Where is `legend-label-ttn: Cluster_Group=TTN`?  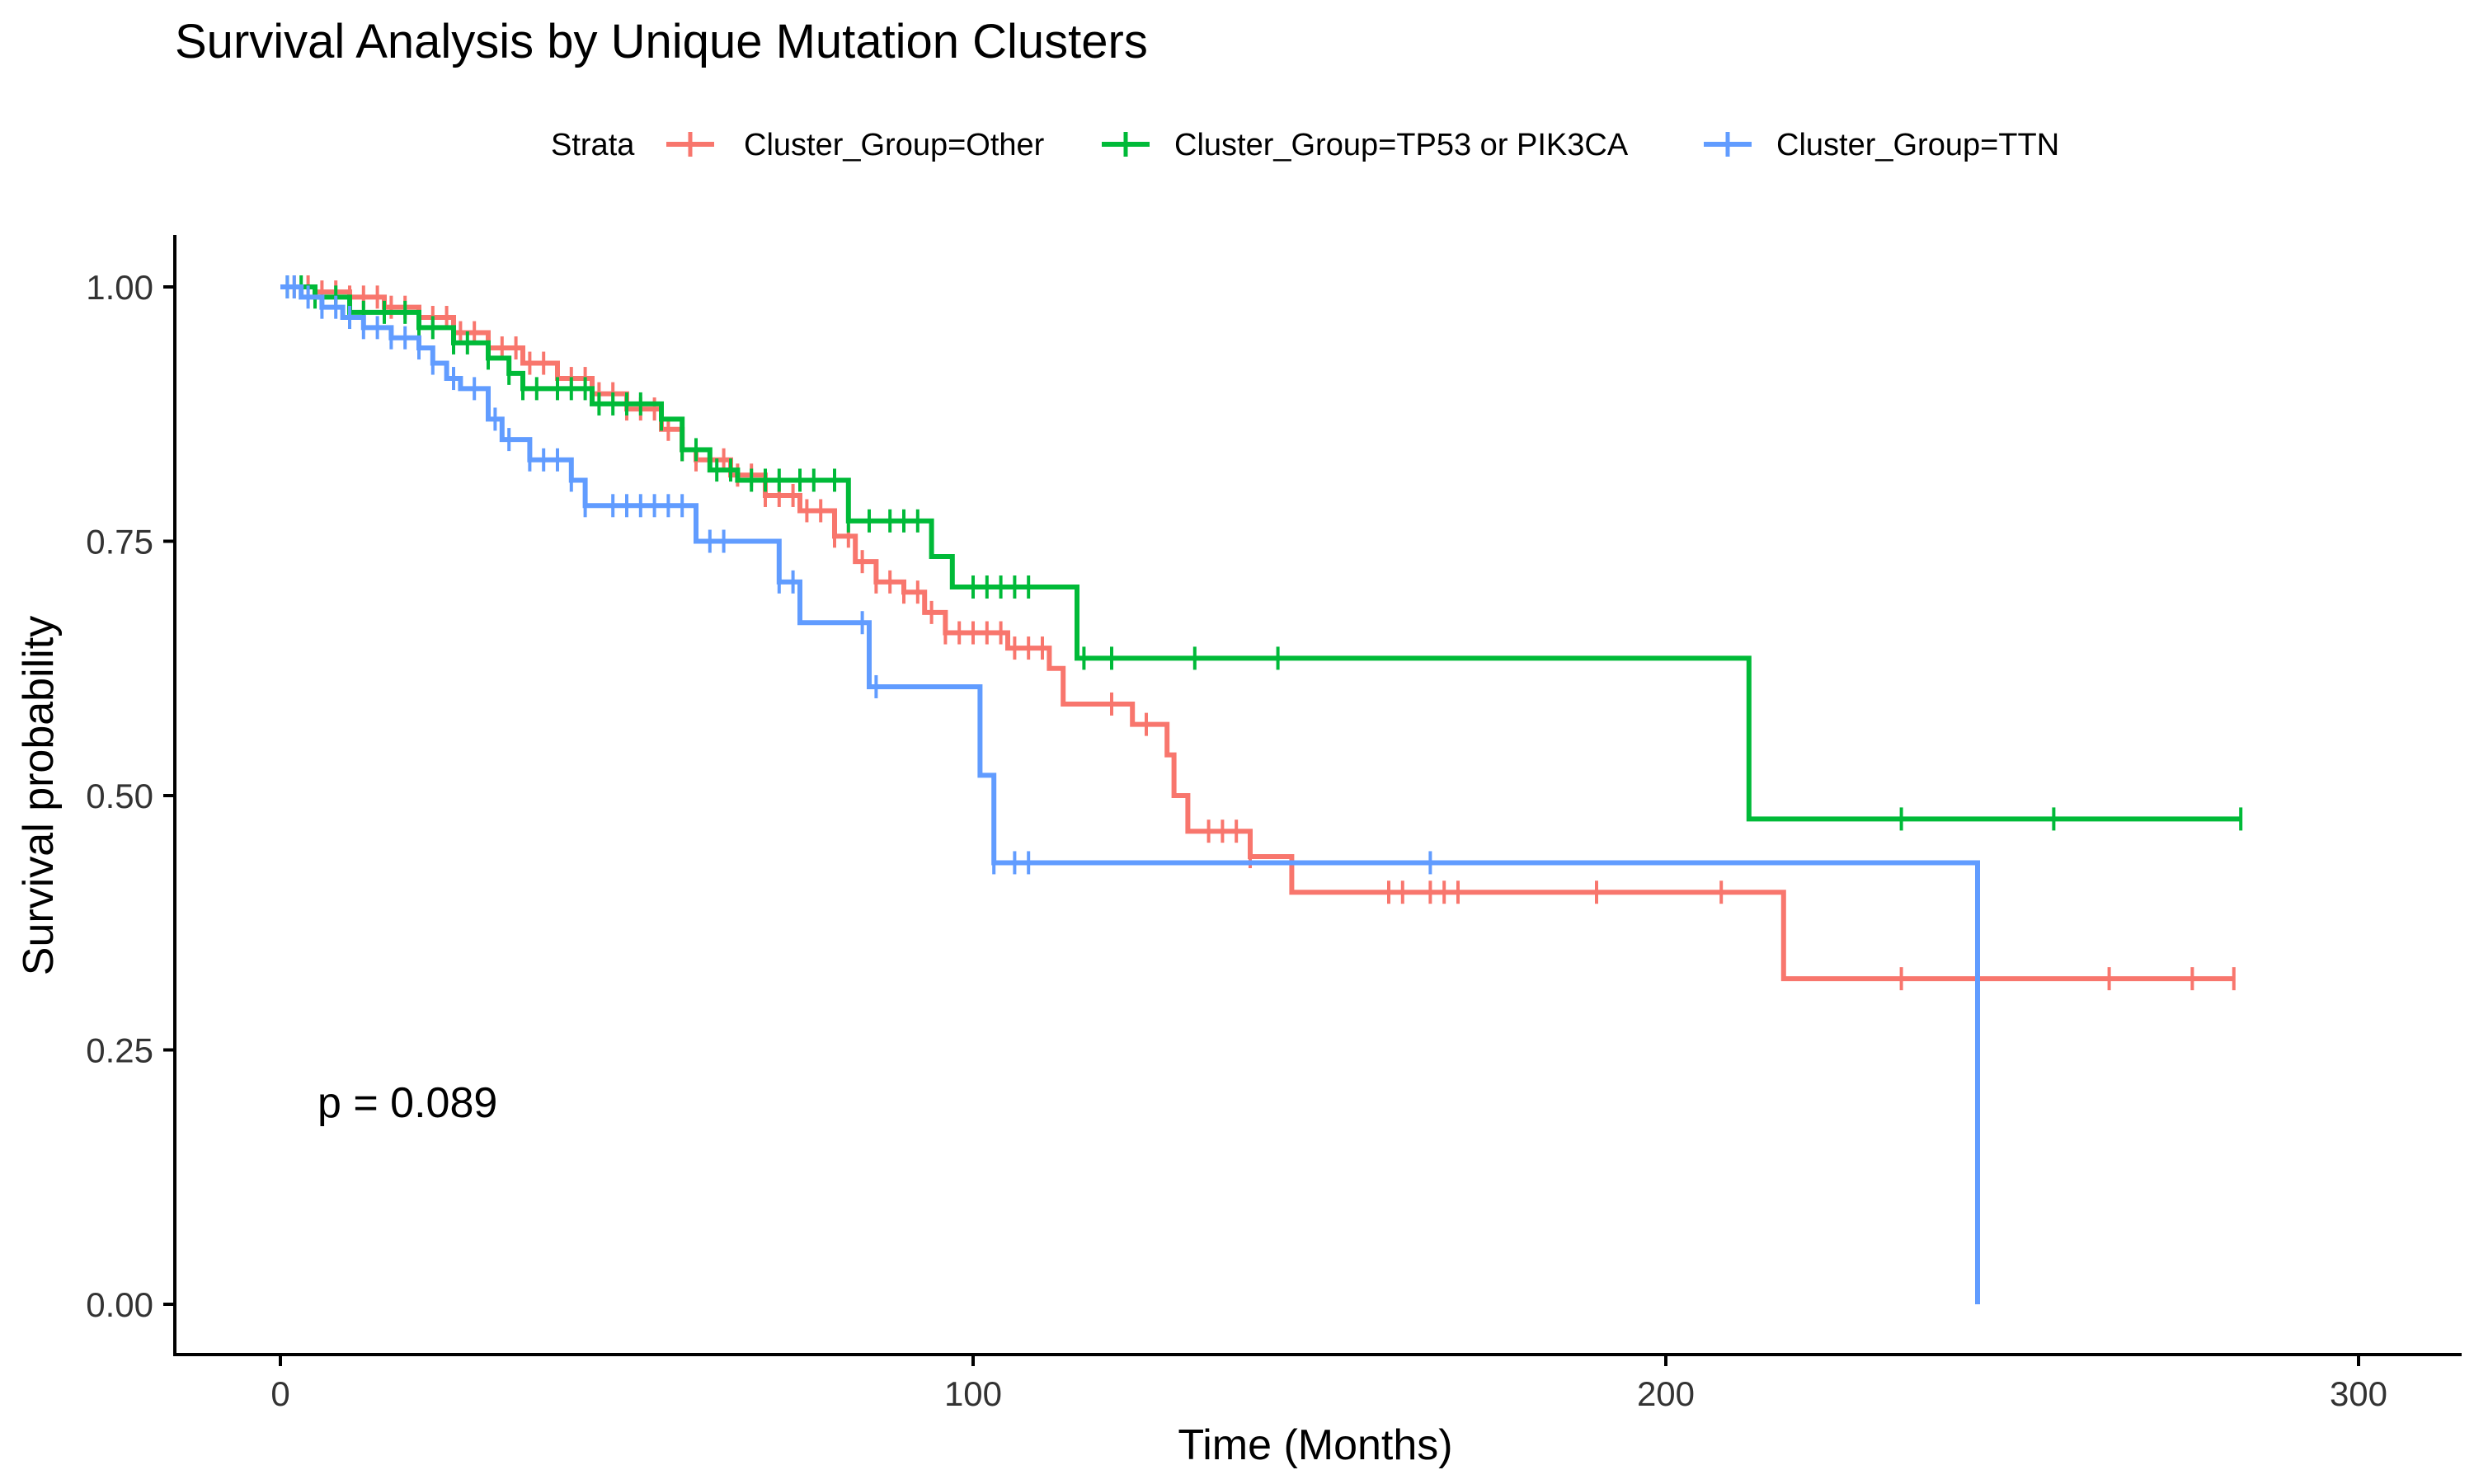 legend-label-ttn: Cluster_Group=TTN is located at coordinates (1917, 145).